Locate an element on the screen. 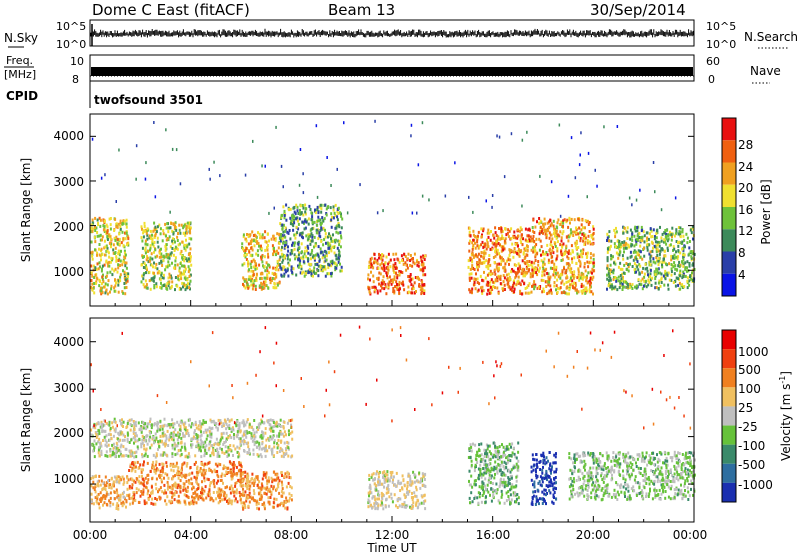  nave-label: Nave is located at coordinates (765, 71).